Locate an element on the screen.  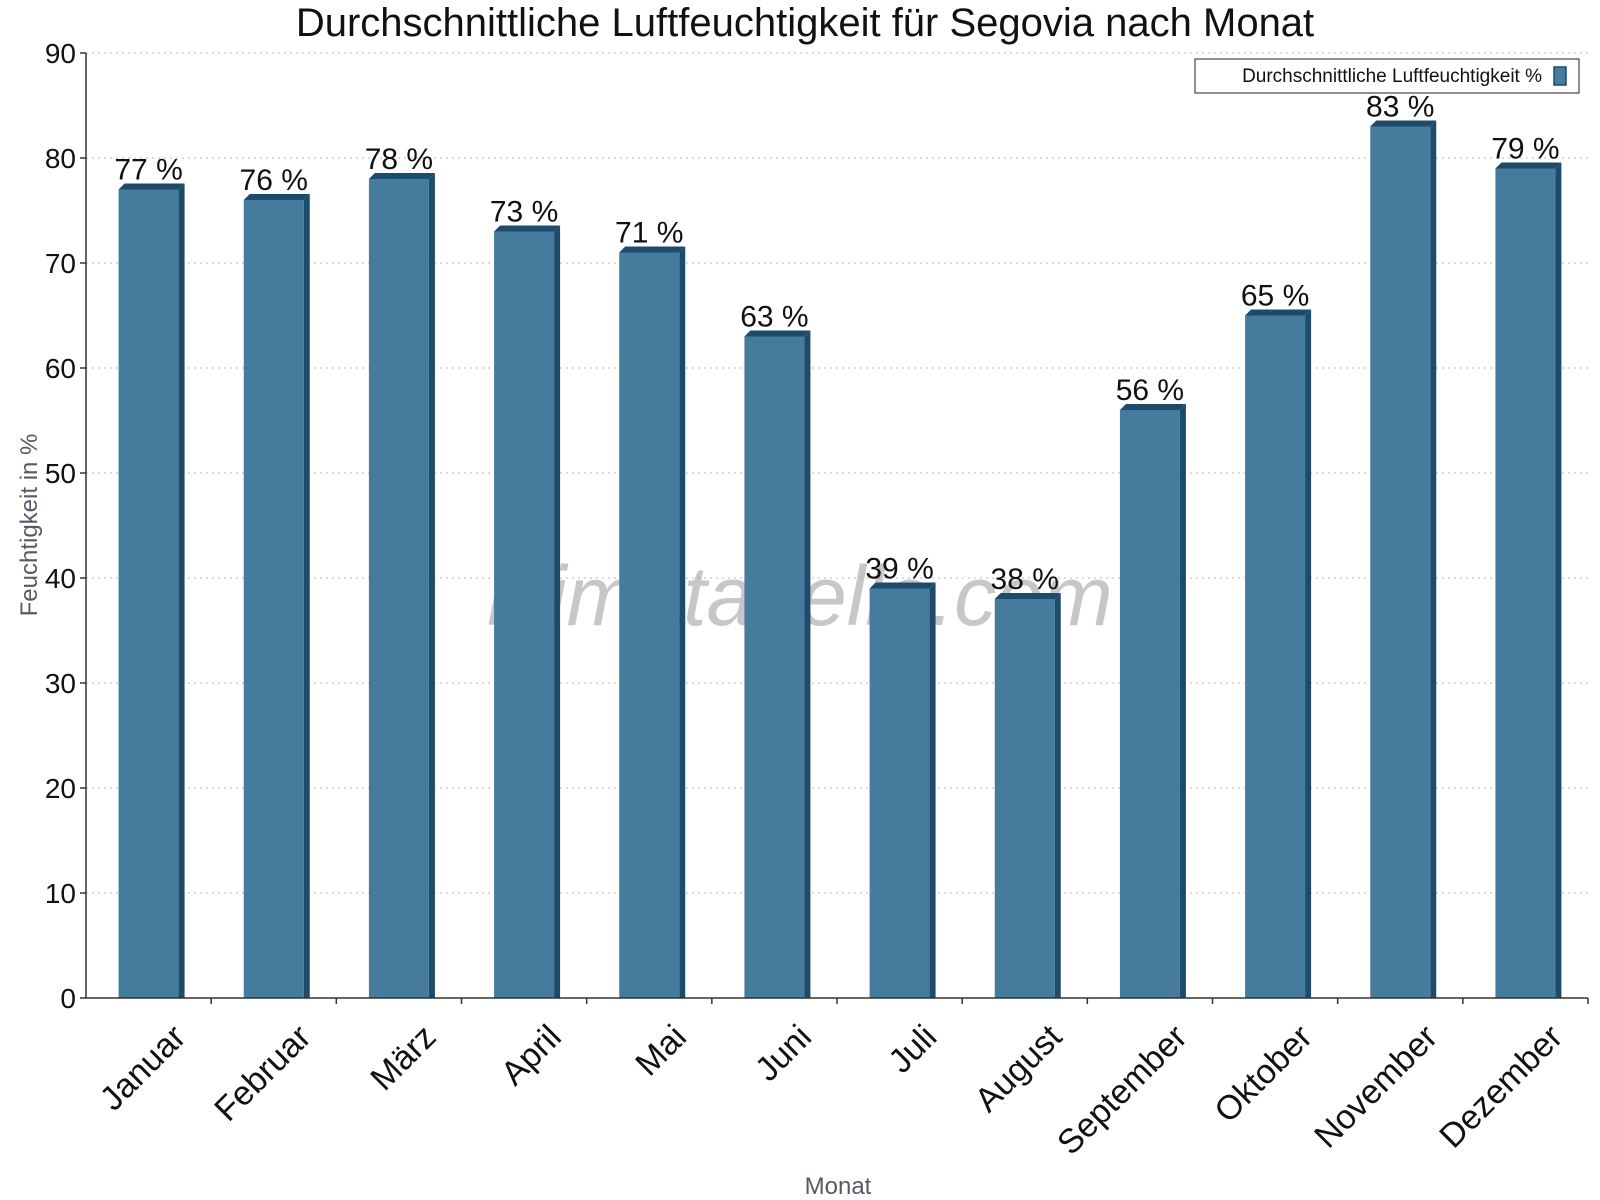
y-axis-label: Feuchtigkeit in % is located at coordinates (29, 525).